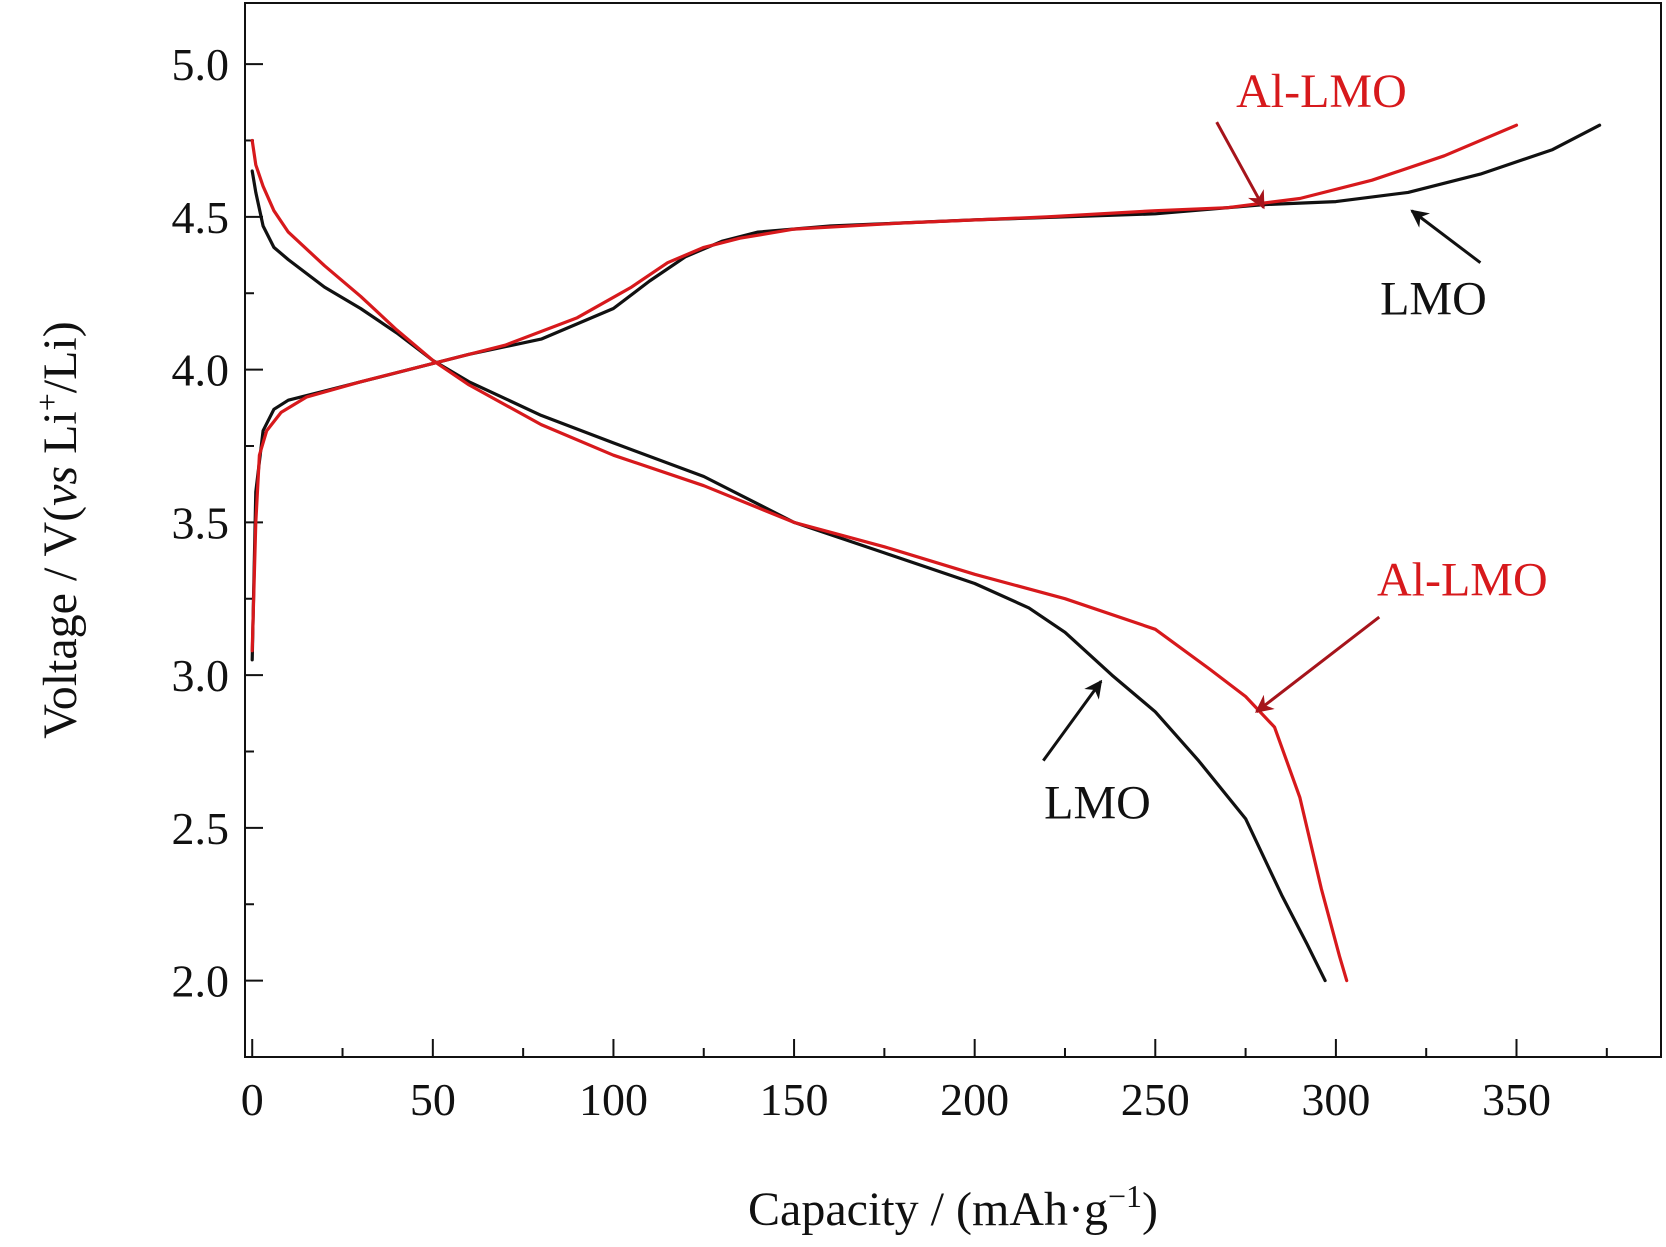 The height and width of the screenshot is (1247, 1666). Describe the element at coordinates (794, 1099) in the screenshot. I see `x-tick-label: 150` at that location.